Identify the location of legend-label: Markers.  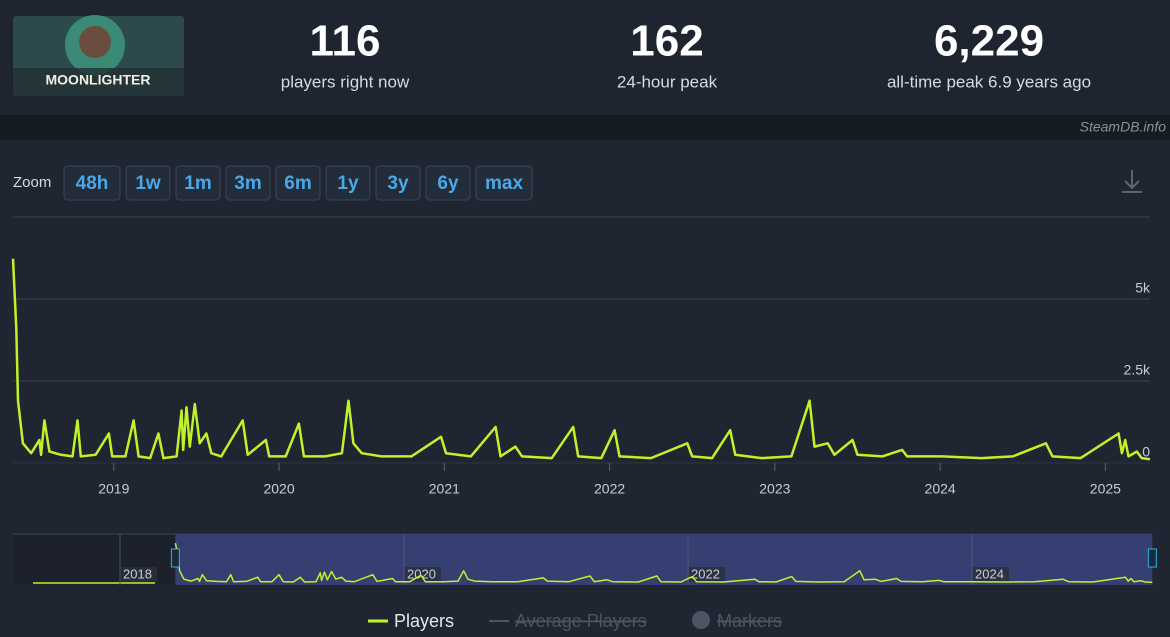
(749, 621).